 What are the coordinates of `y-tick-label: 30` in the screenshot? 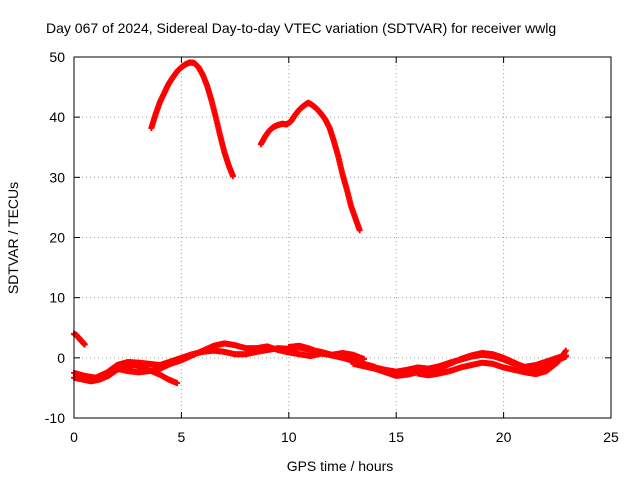 It's located at (57, 177).